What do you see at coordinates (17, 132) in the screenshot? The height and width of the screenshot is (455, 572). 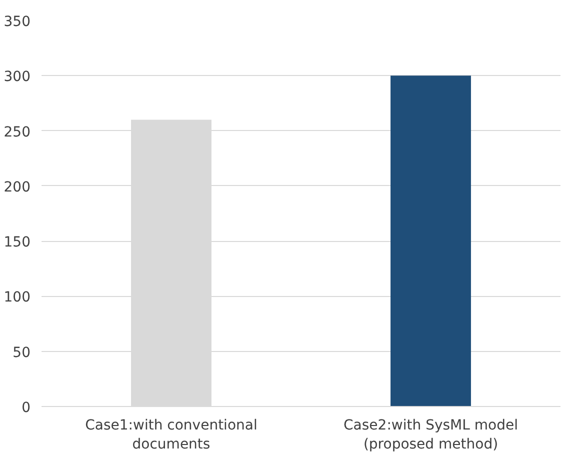 I see `y-tick-label: 250` at bounding box center [17, 132].